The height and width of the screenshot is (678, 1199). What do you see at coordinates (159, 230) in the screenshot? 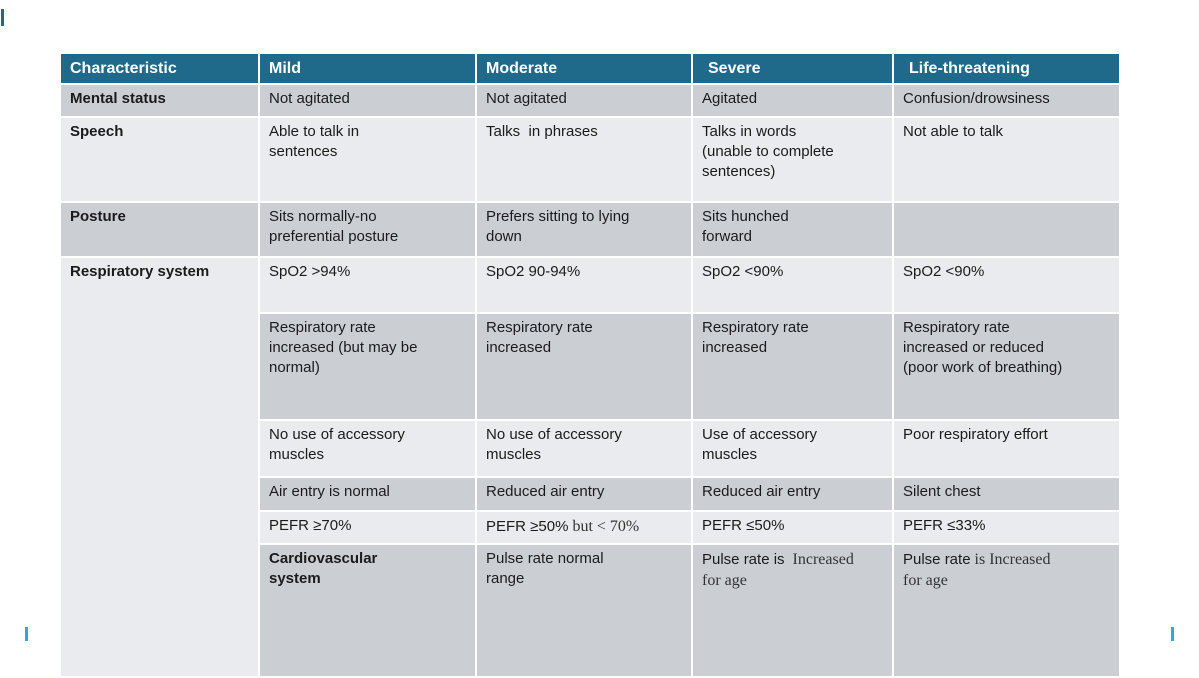
I see `cell-posture-label: Posture` at bounding box center [159, 230].